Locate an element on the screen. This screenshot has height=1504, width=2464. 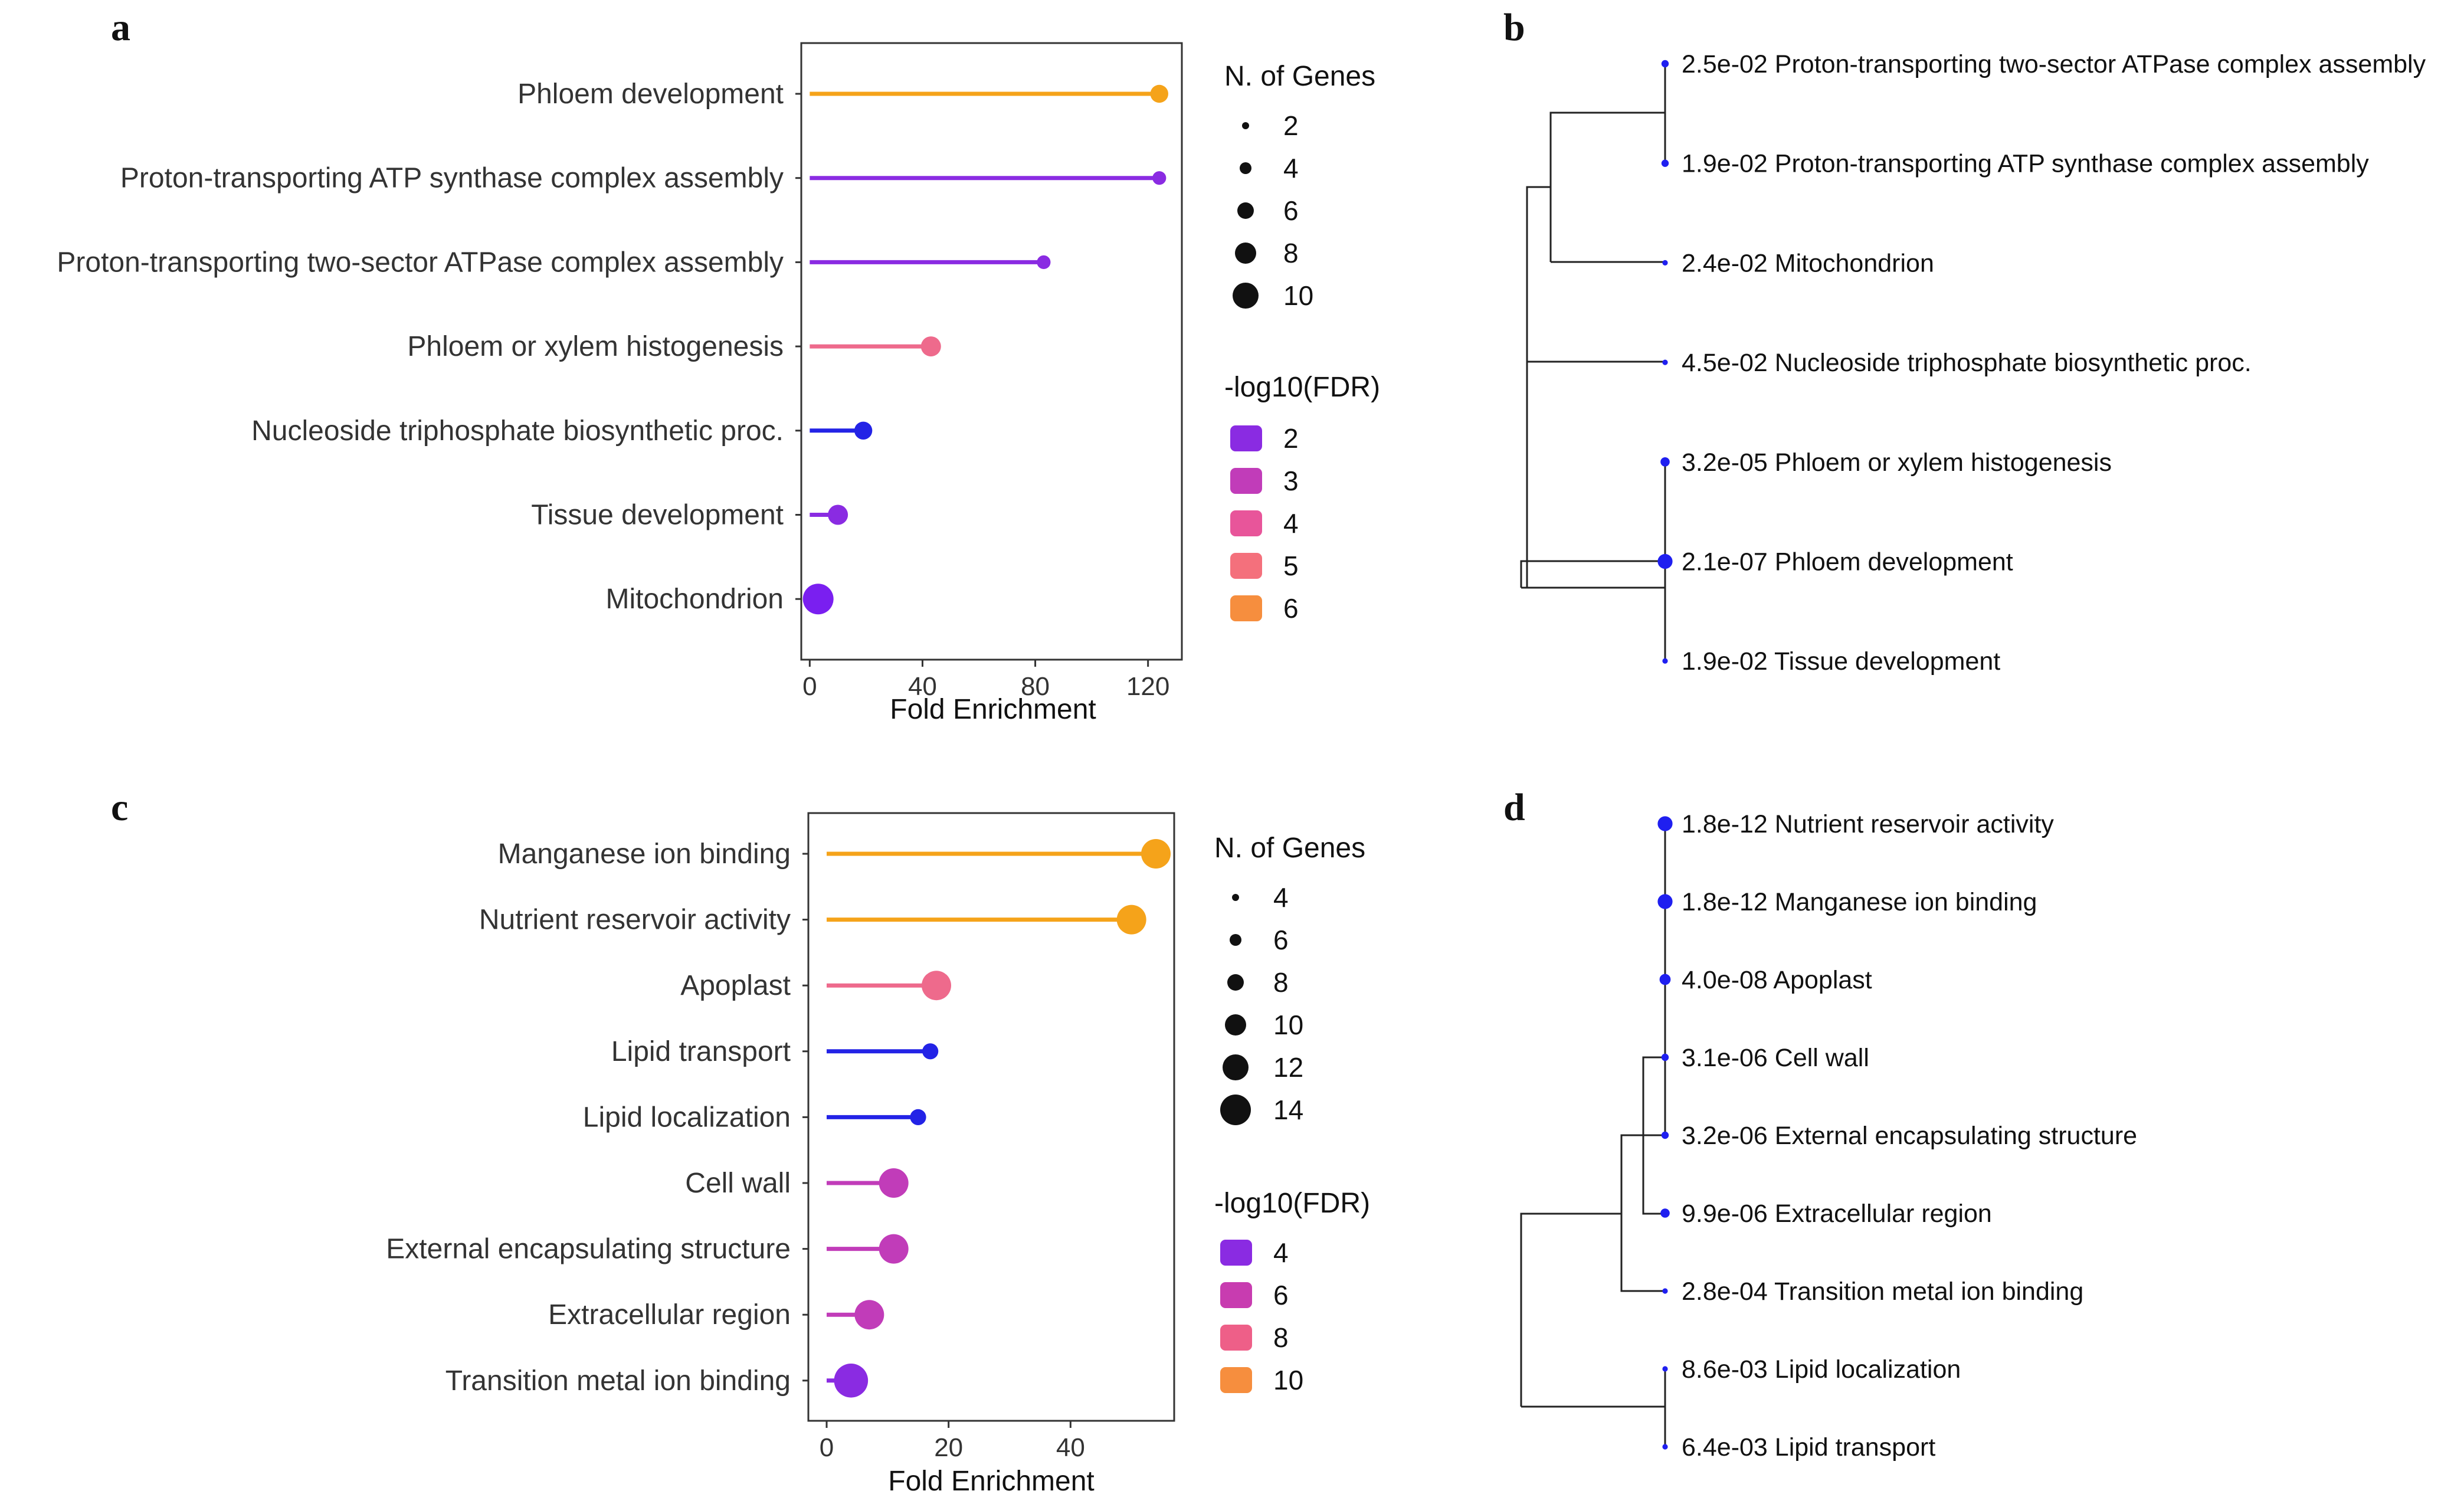
leaf-label: 1.9e-02 Tissue development is located at coordinates (1841, 662).